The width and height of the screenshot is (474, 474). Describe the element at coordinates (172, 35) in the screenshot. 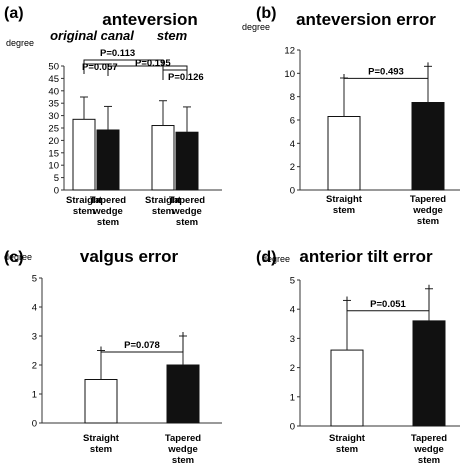

I see `group-label: stem` at that location.